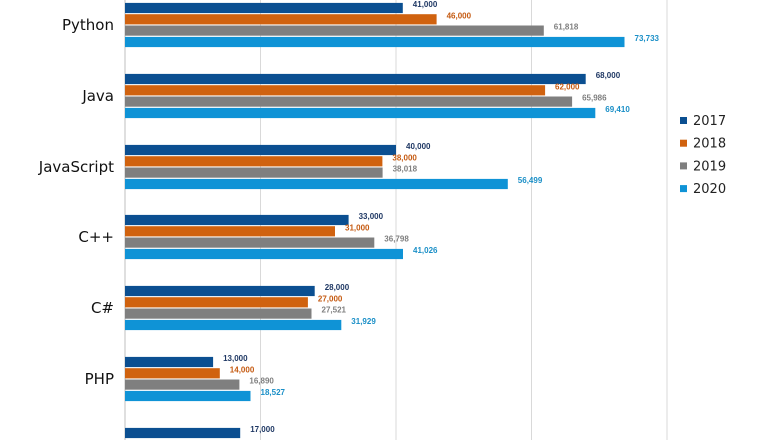 Image resolution: width=780 pixels, height=440 pixels. Describe the element at coordinates (261, 381) in the screenshot. I see `value-label: 16,890` at that location.